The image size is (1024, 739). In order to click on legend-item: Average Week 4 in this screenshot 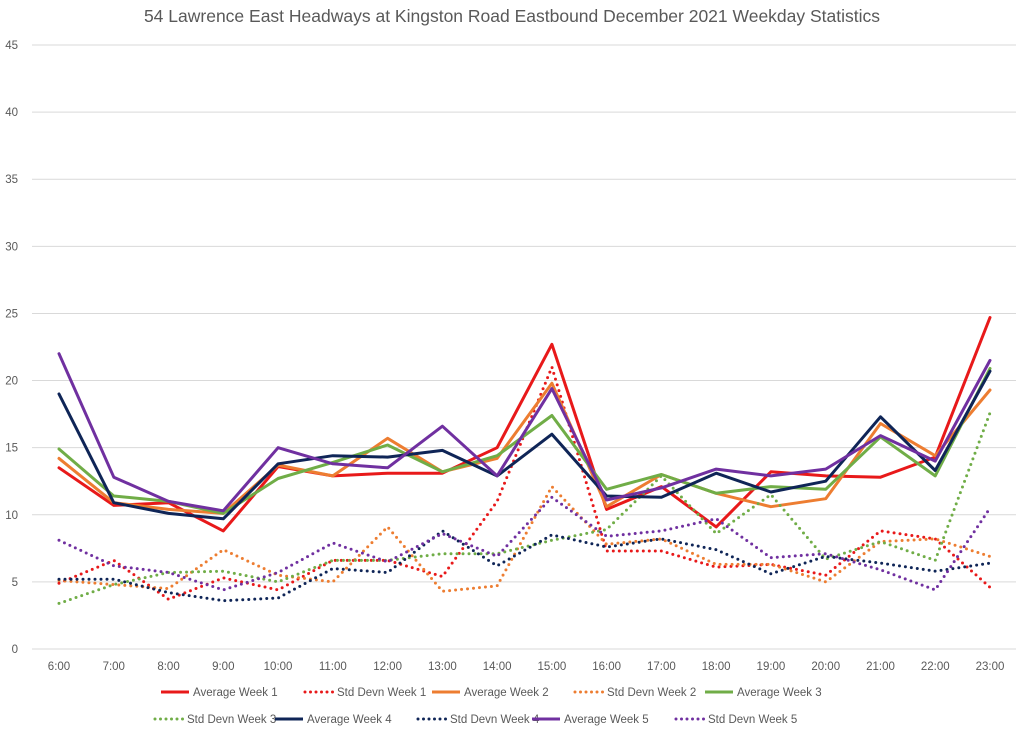, I will do `click(333, 720)`.